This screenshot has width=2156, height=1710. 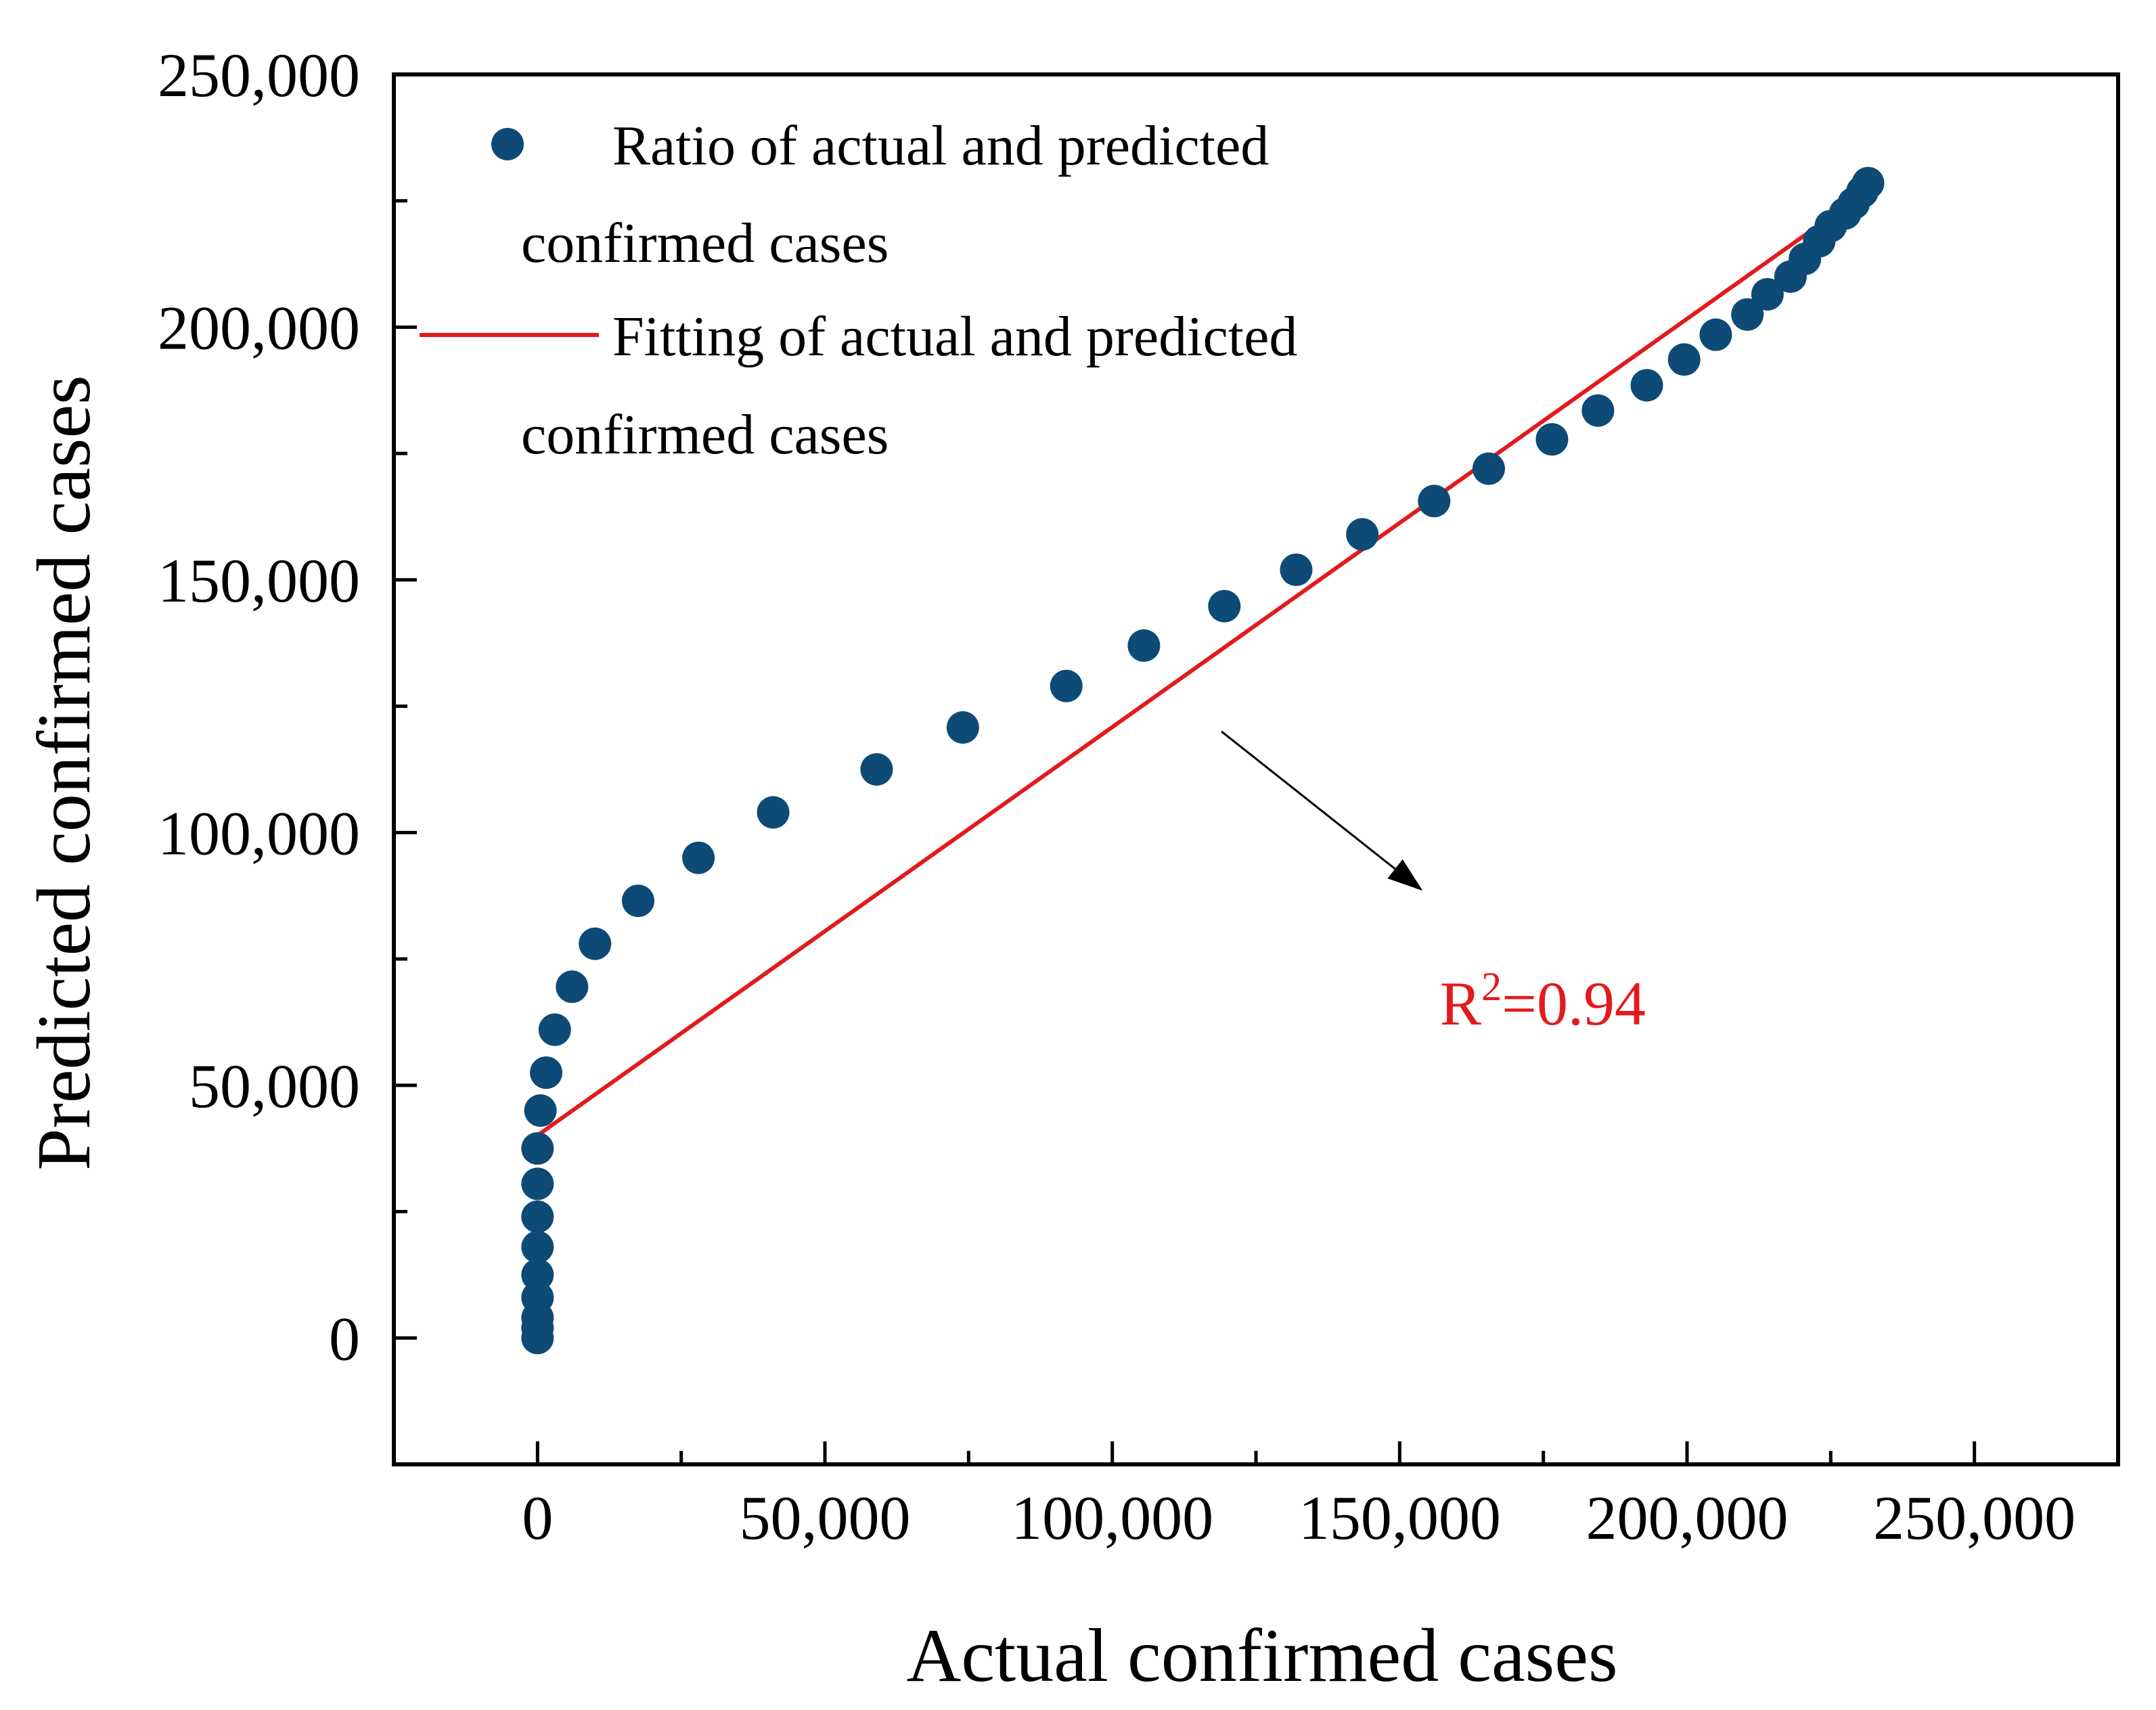 What do you see at coordinates (1405, 875) in the screenshot?
I see `arrow-head` at bounding box center [1405, 875].